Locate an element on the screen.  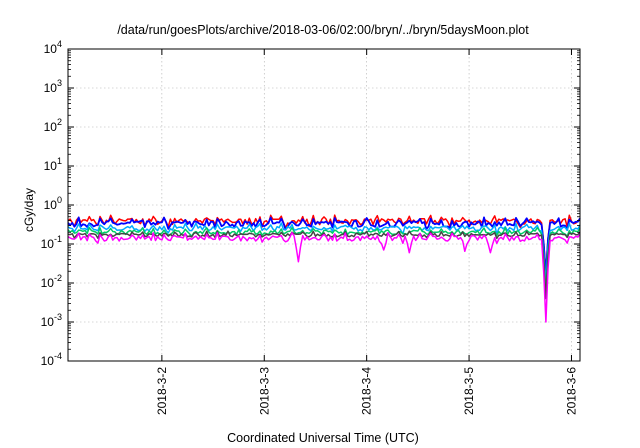
y-tick-exponent: 4 is located at coordinates (59, 44).